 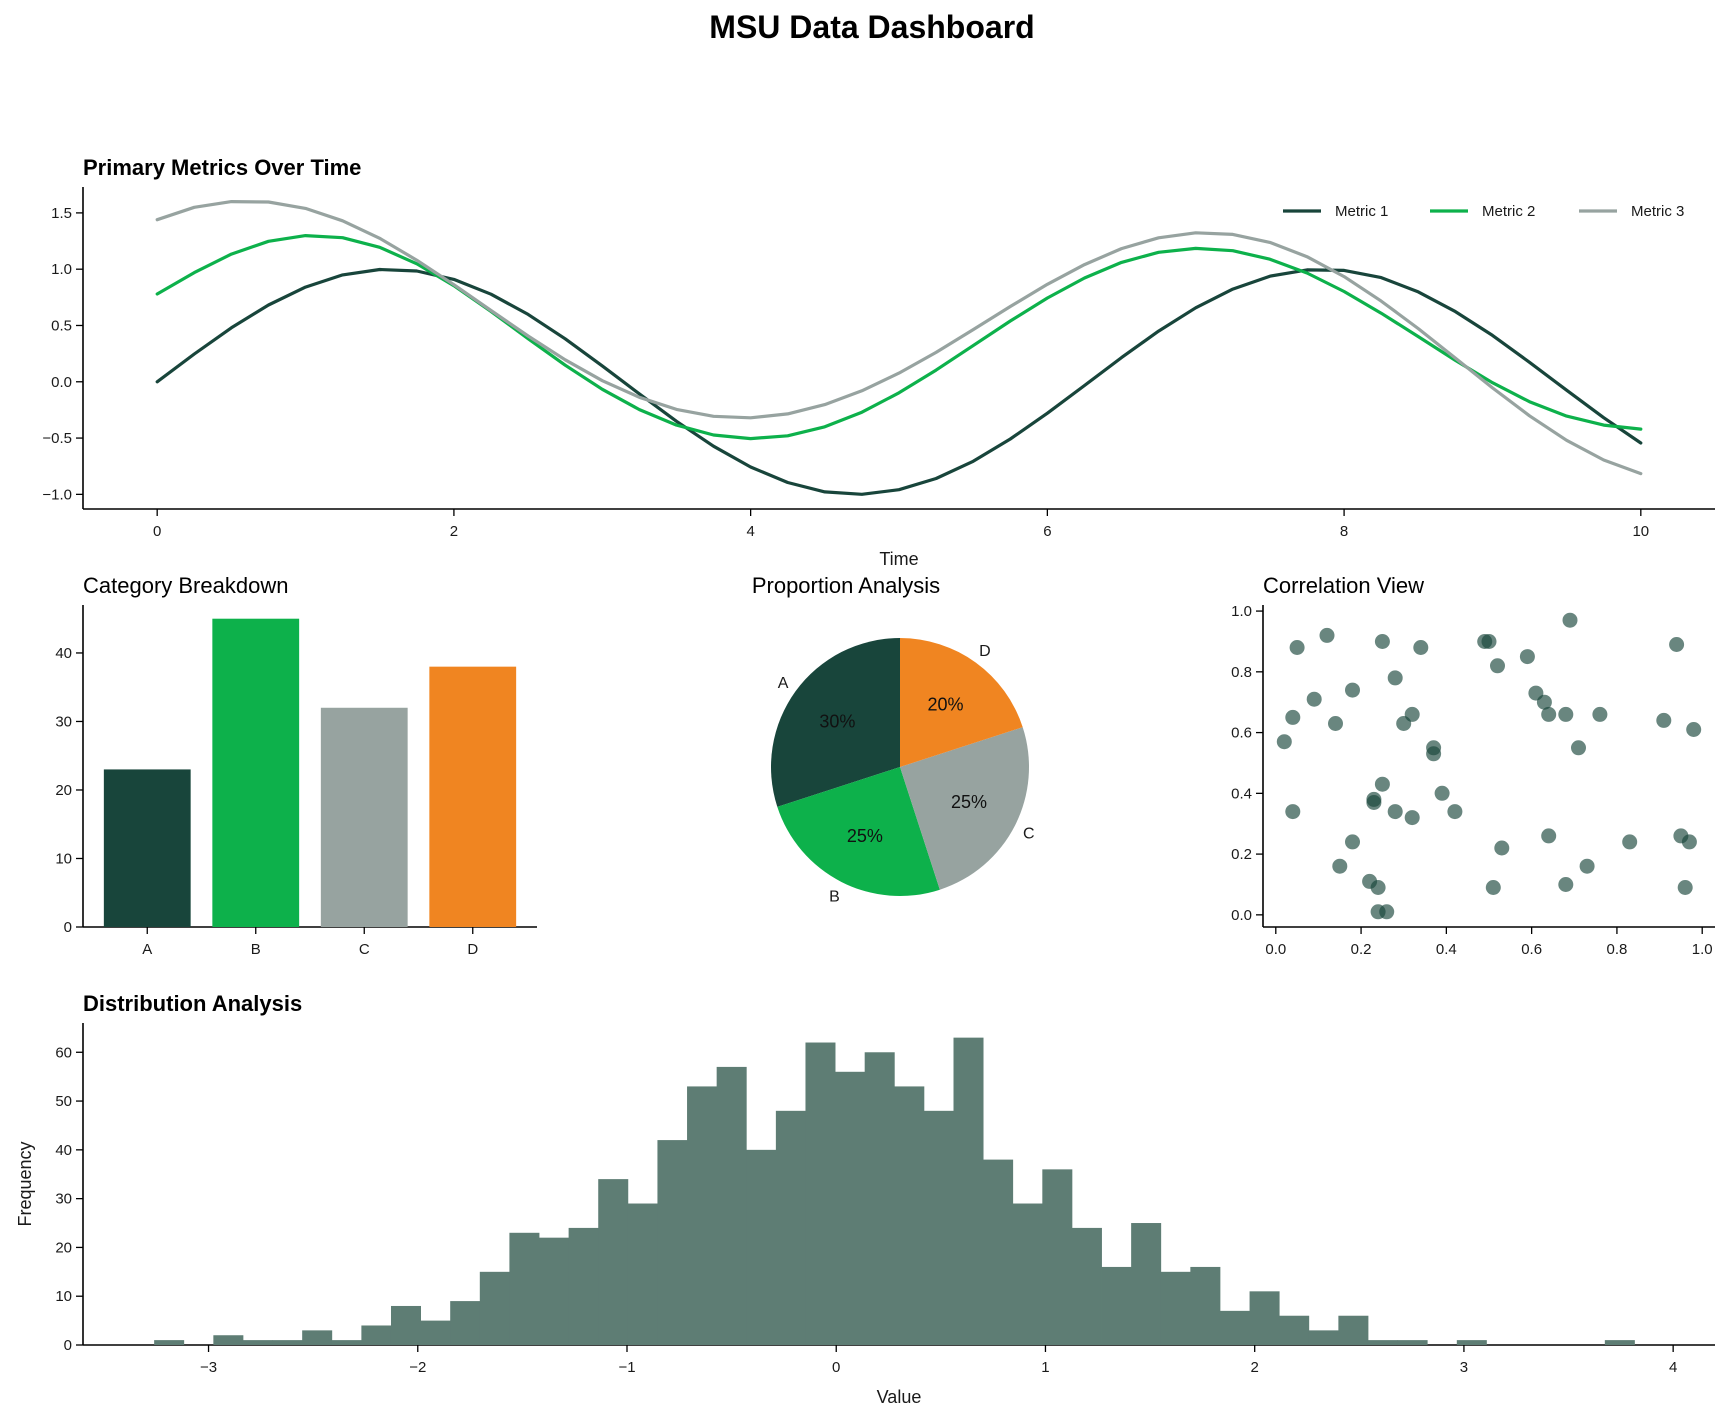 What do you see at coordinates (1047, 531) in the screenshot?
I see `line-chart-x-tick-label: 6` at bounding box center [1047, 531].